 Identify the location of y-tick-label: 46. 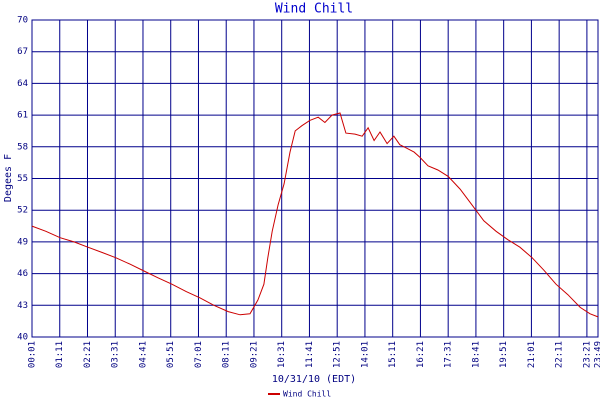
(22, 274).